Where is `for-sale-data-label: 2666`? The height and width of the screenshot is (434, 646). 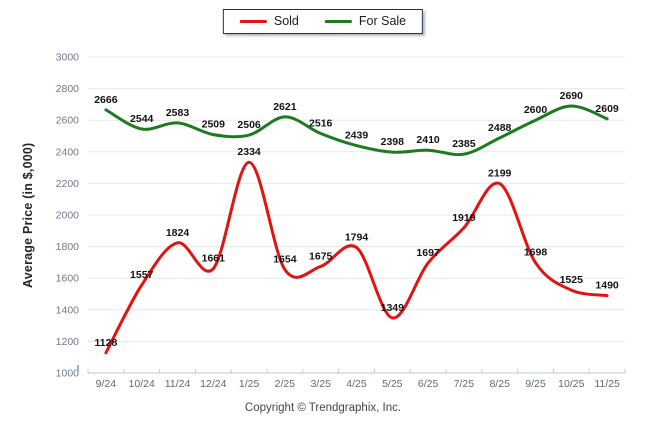 for-sale-data-label: 2666 is located at coordinates (106, 100).